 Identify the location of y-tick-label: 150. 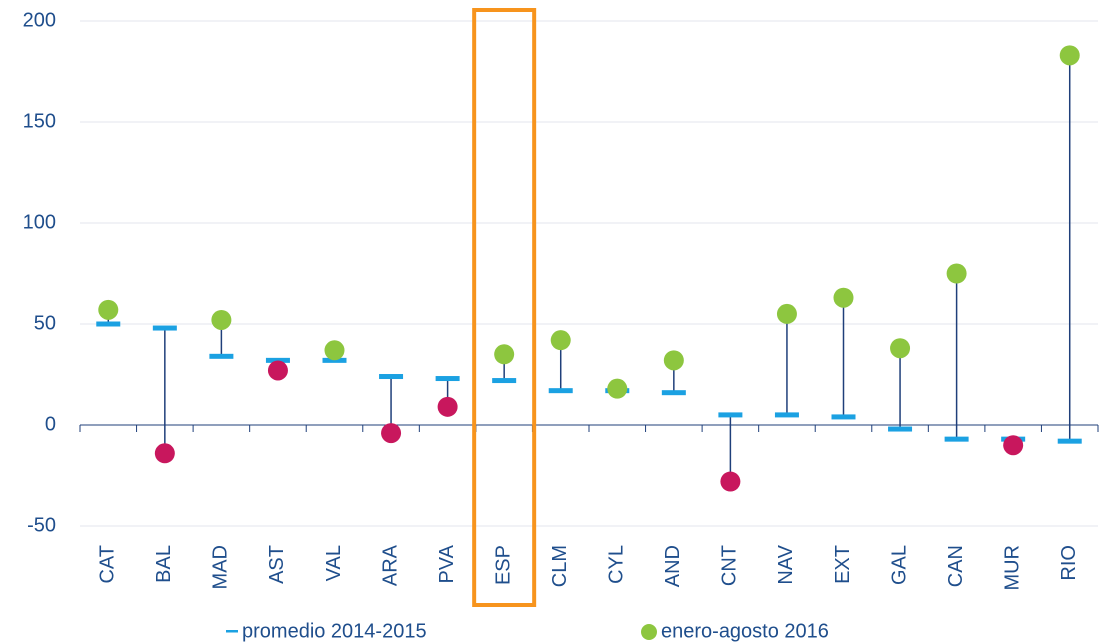
(39, 121).